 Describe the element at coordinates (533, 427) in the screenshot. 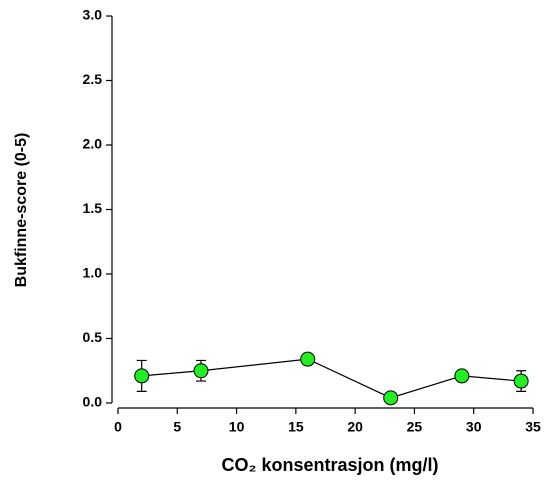

I see `x-tick-label: 35` at that location.